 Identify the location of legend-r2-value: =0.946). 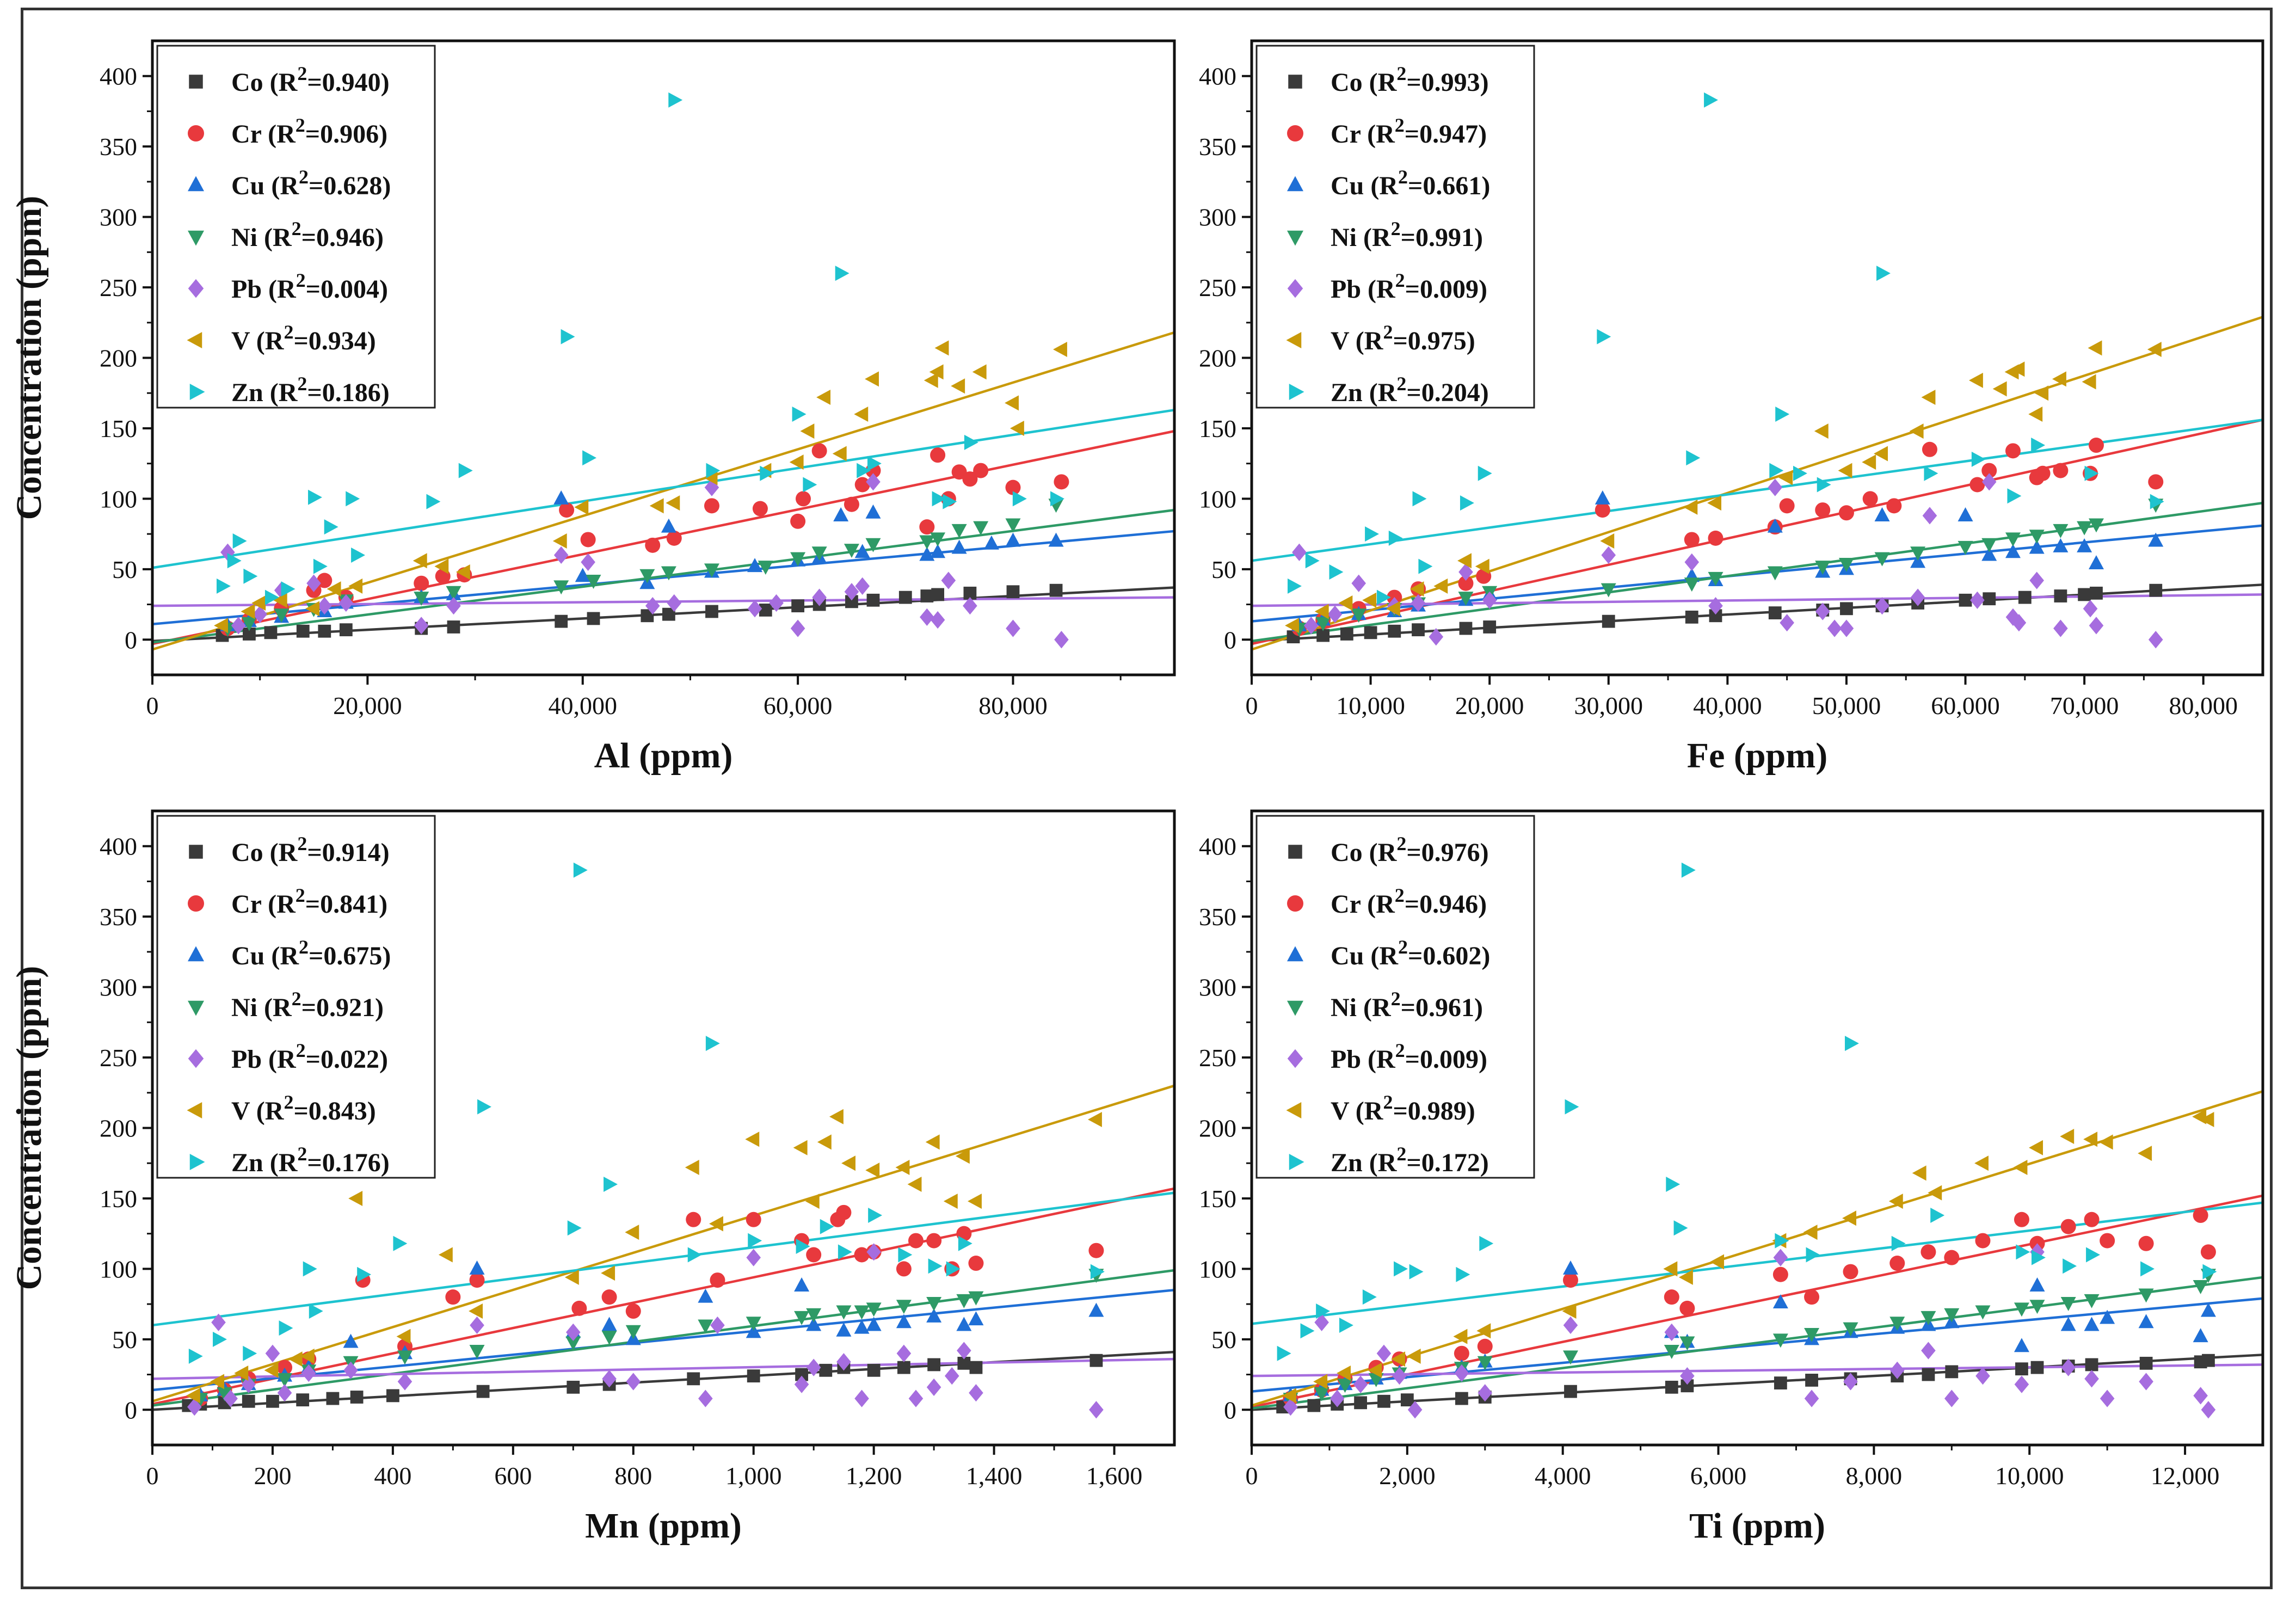
(1446, 905).